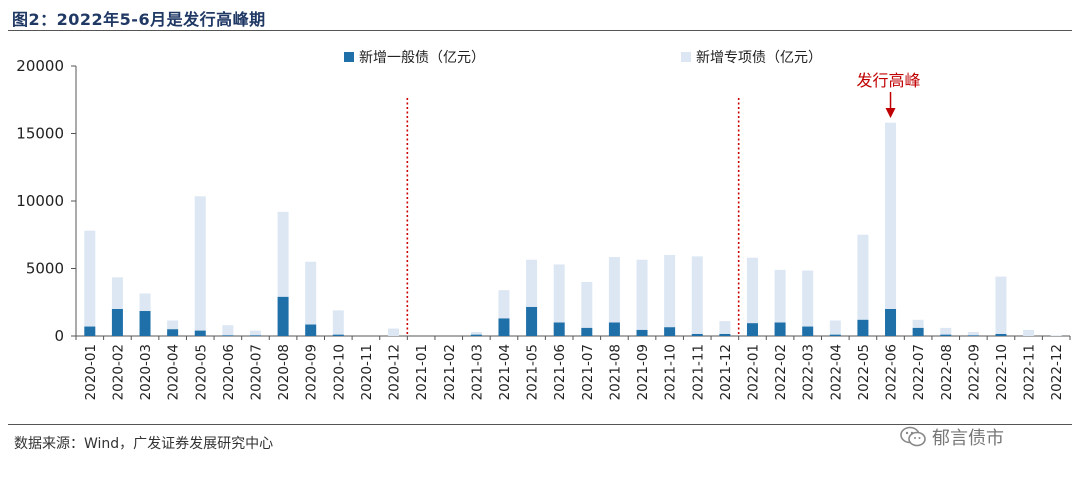  What do you see at coordinates (284, 372) in the screenshot?
I see `x-tick-label: 2020-08` at bounding box center [284, 372].